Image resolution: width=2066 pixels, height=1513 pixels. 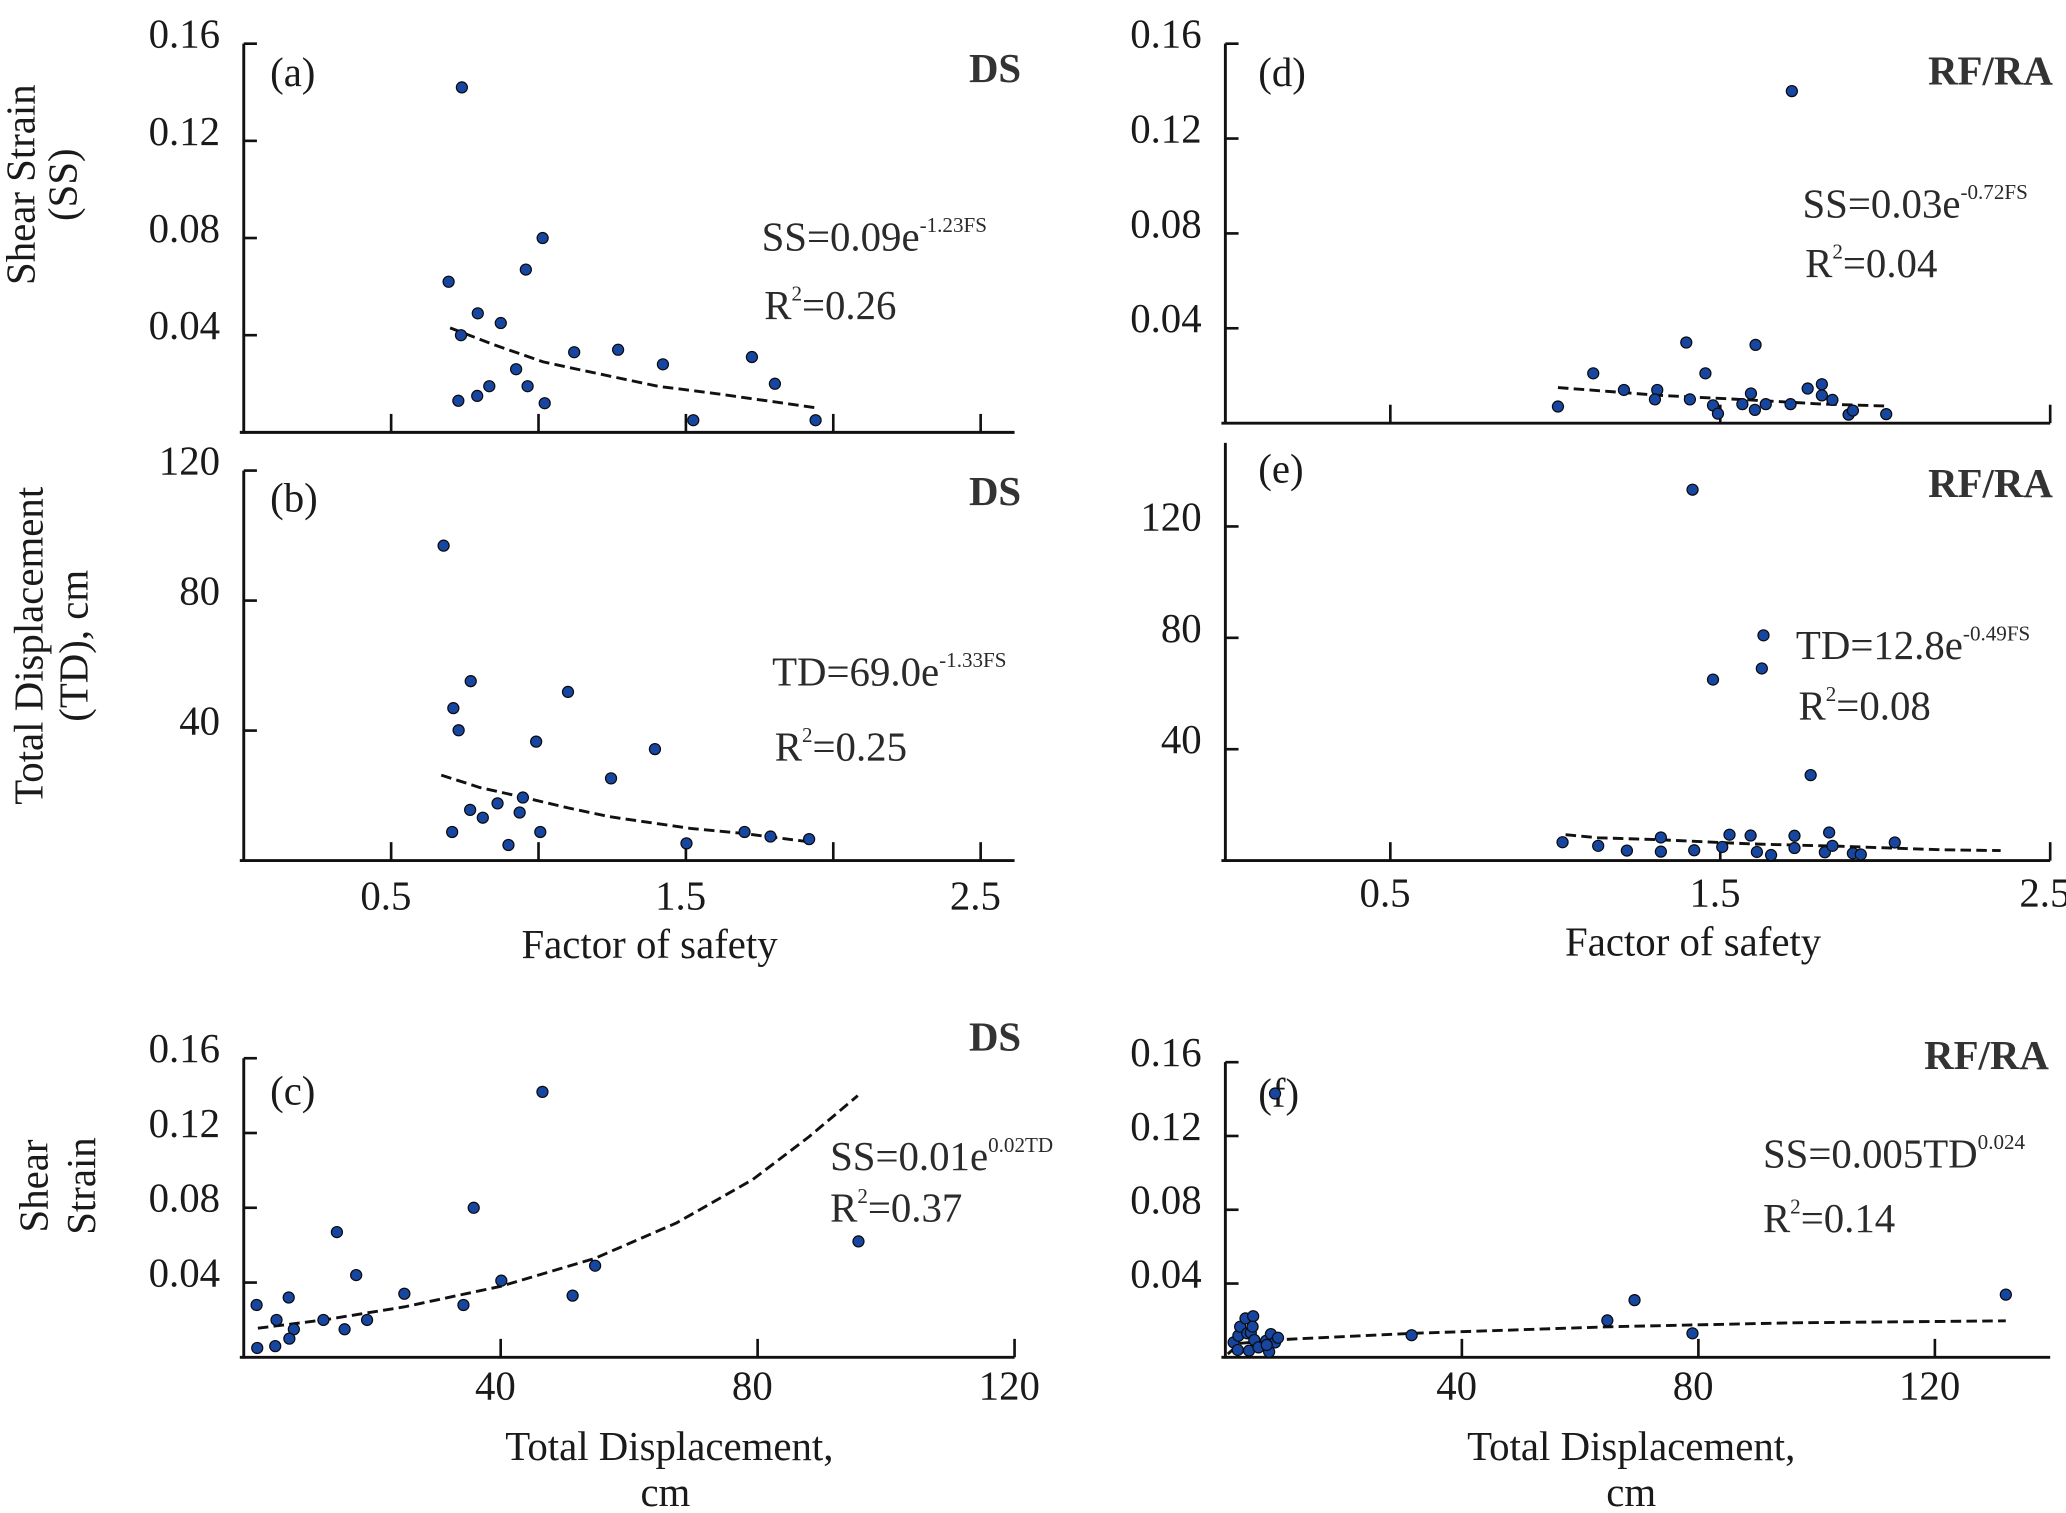 I want to click on r-squared-value: =0.26, so click(x=849, y=305).